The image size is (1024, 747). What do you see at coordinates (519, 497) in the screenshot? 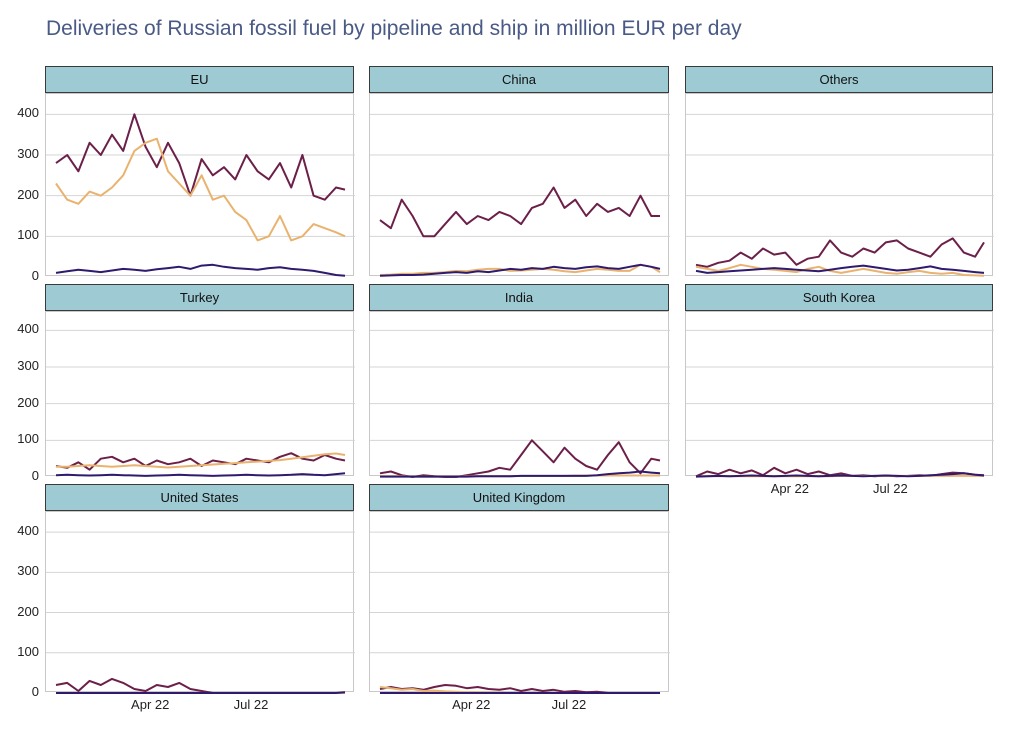
I see `facet-strip-label: United Kingdom` at bounding box center [519, 497].